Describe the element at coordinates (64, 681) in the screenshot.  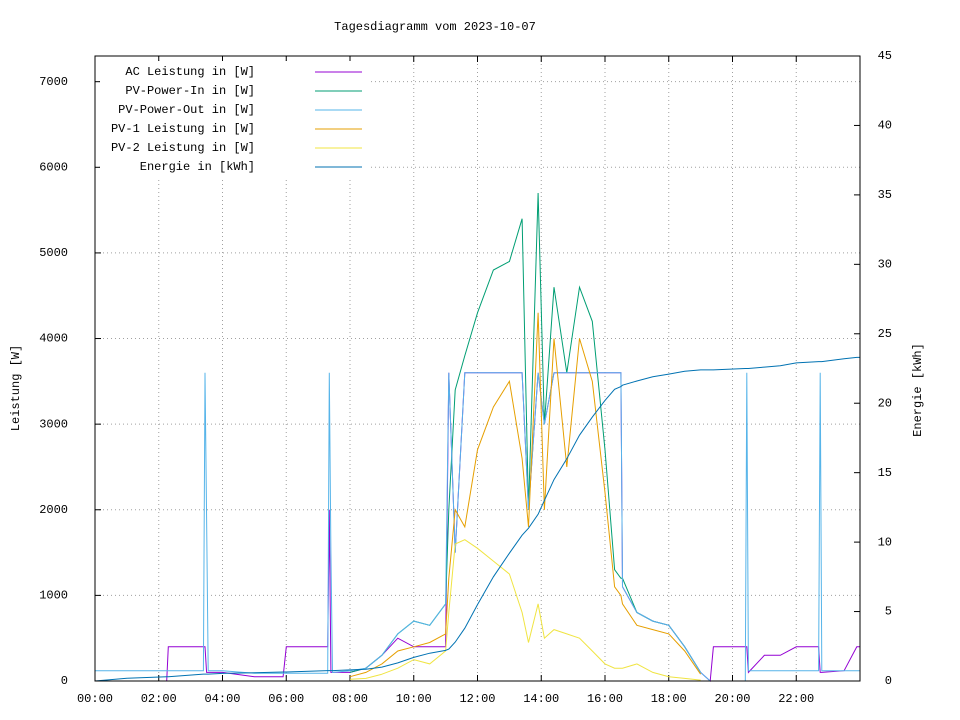
I see `y-tick-label: 0` at that location.